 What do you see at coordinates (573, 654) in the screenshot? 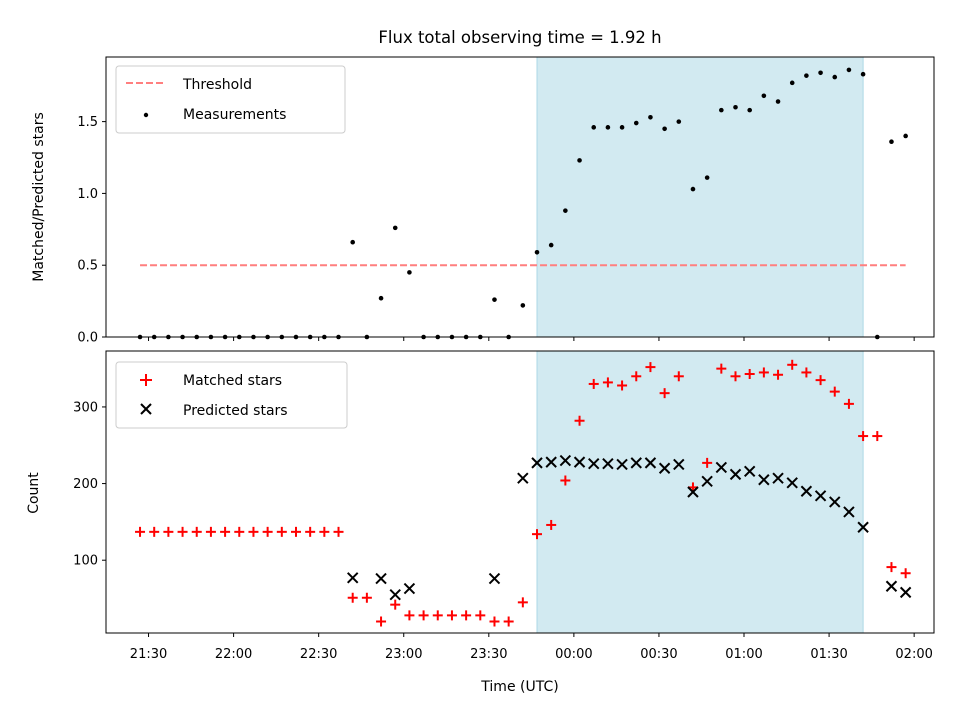
I see `x-tick-label: 00:00` at bounding box center [573, 654].